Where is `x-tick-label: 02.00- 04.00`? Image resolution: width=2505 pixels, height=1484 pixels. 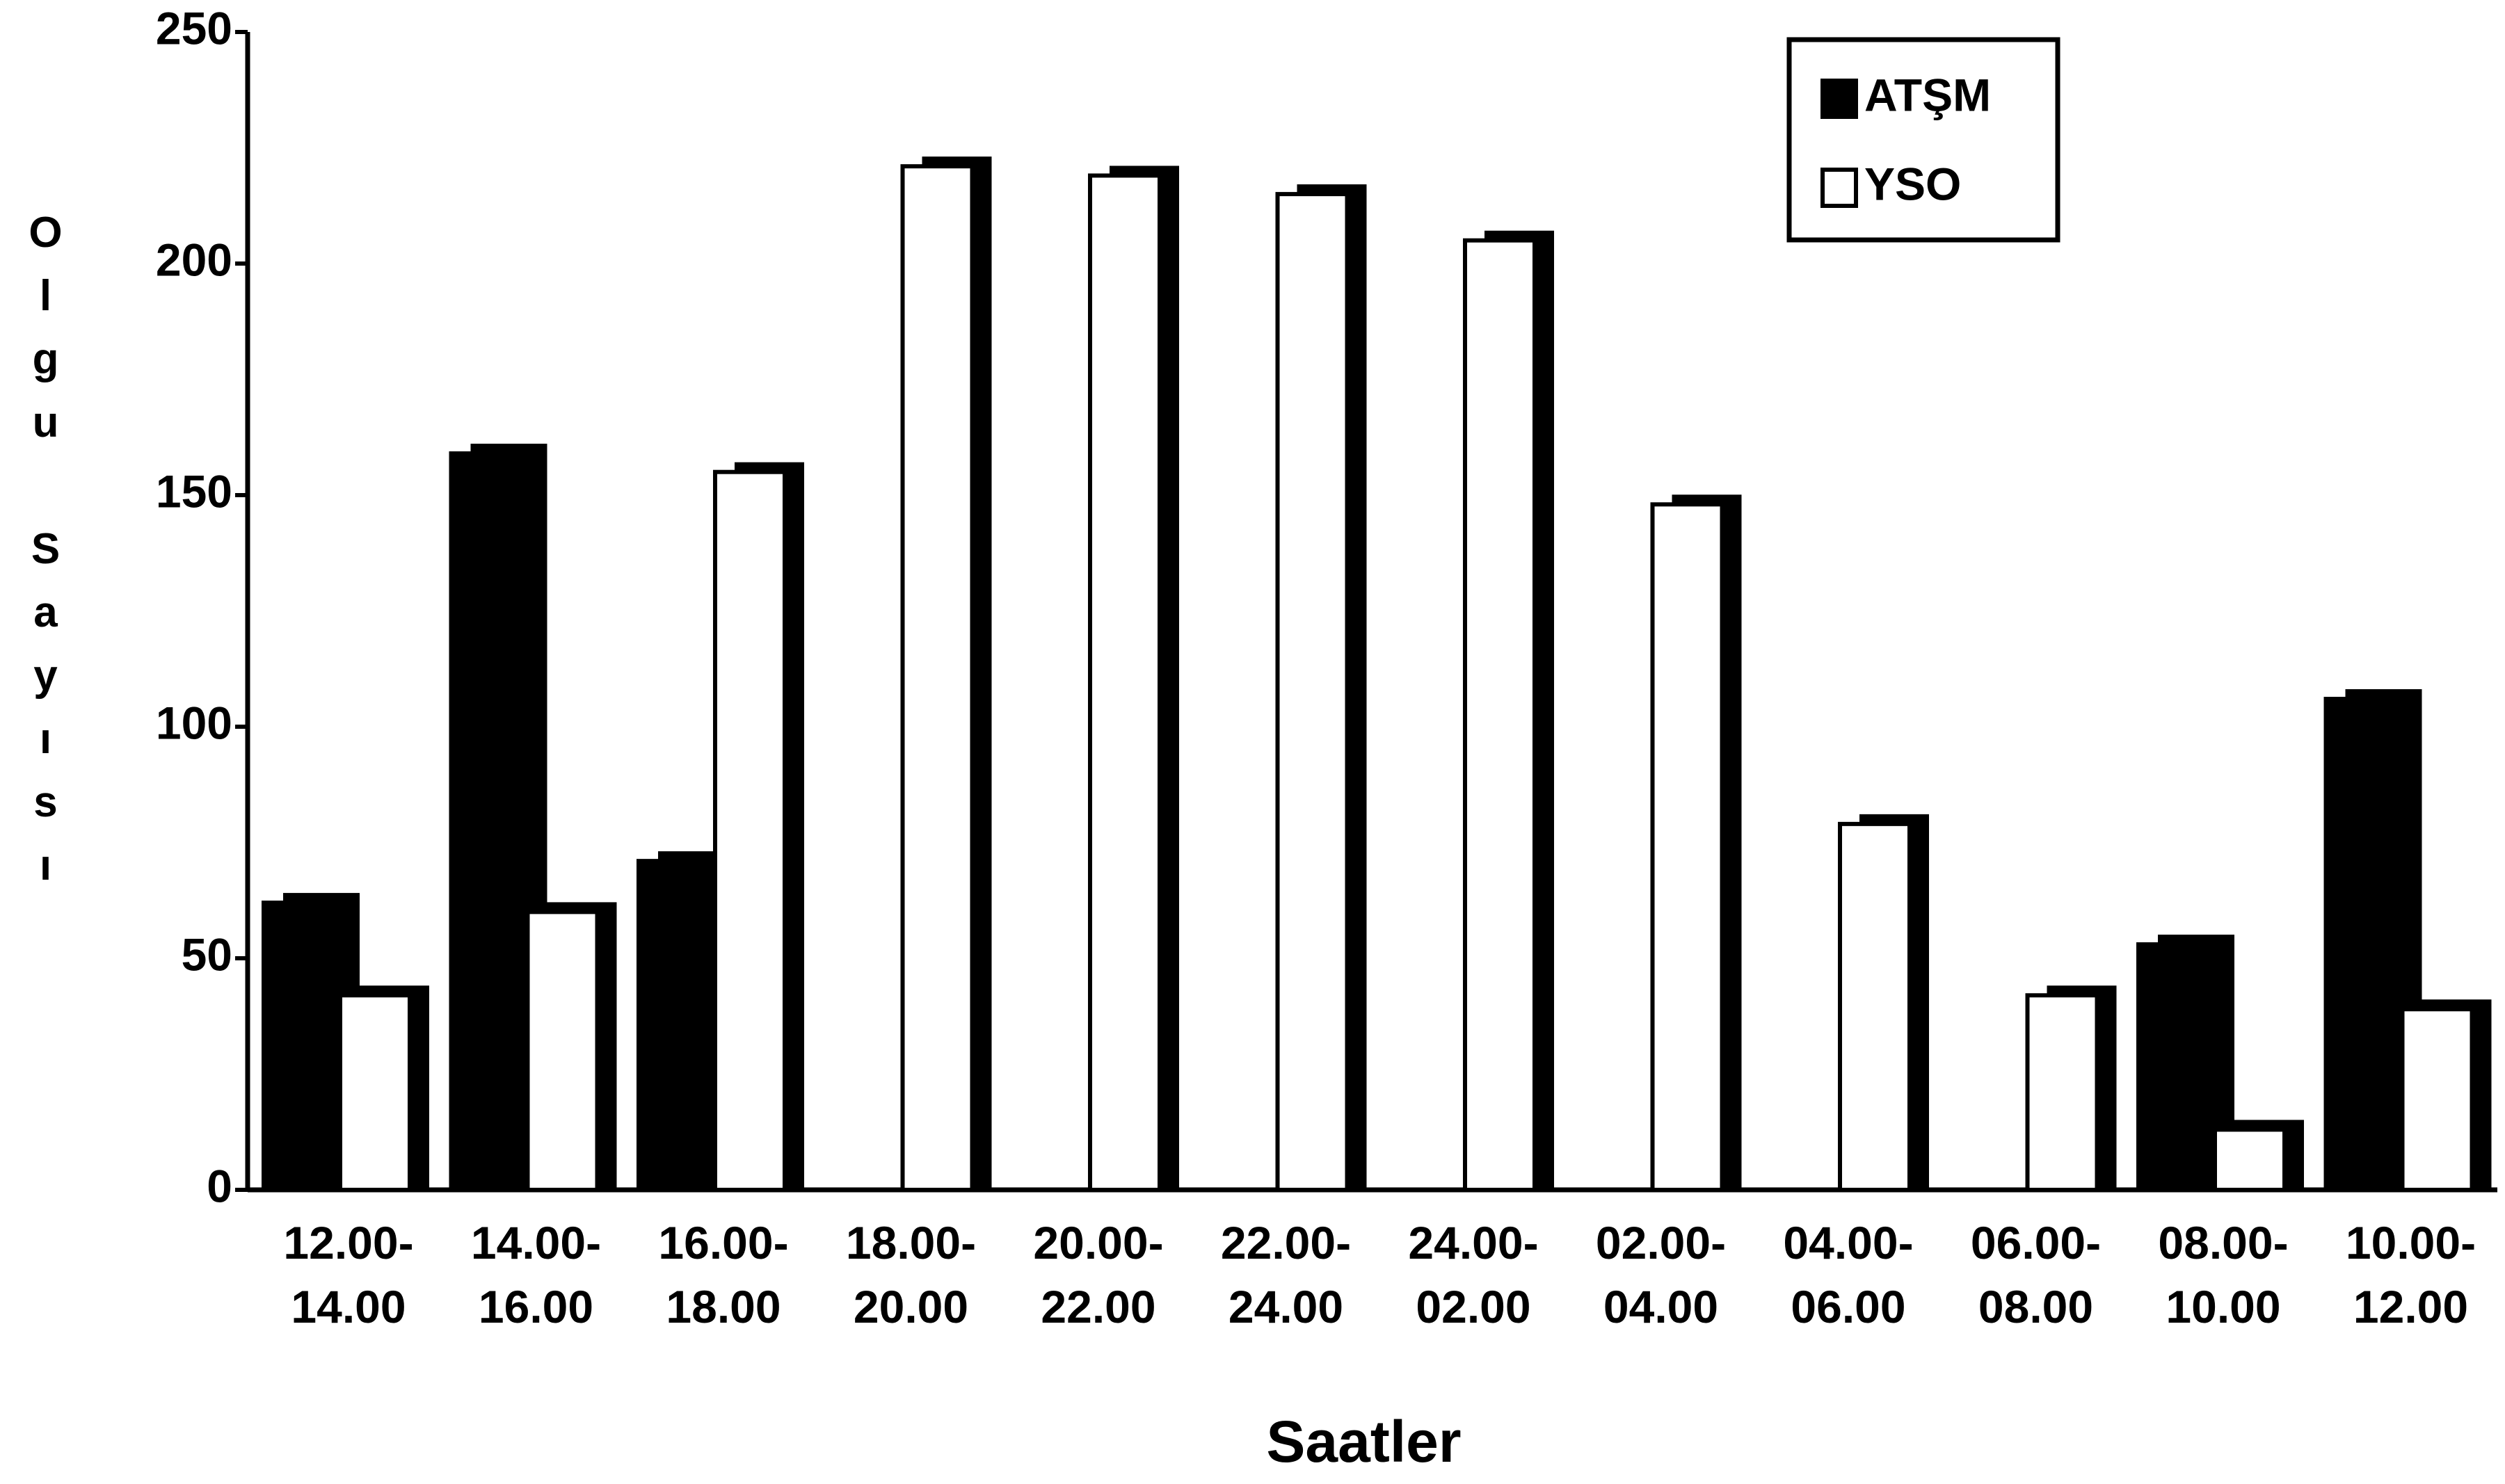
x-tick-label: 02.00- 04.00 is located at coordinates (1661, 1274).